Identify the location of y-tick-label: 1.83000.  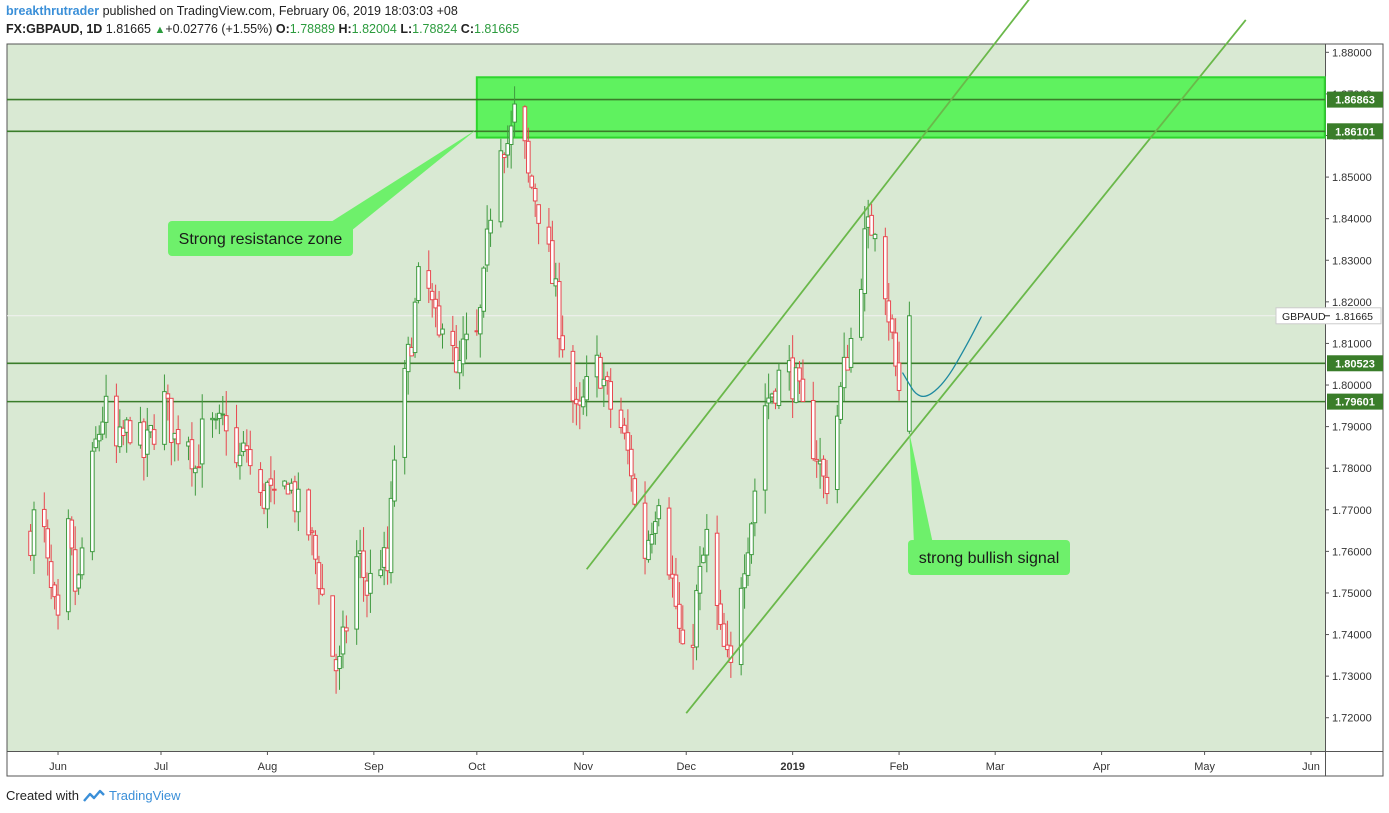
(1352, 261).